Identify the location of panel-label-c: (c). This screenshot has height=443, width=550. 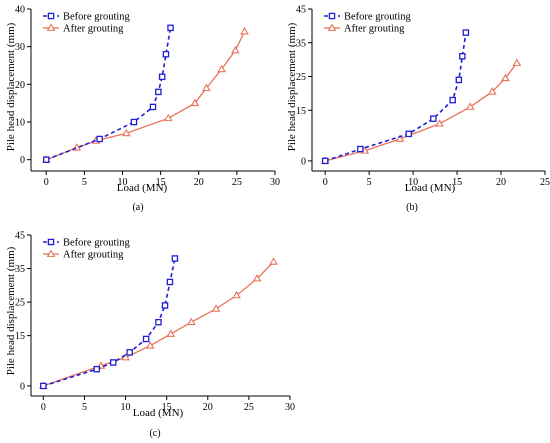
(154, 433).